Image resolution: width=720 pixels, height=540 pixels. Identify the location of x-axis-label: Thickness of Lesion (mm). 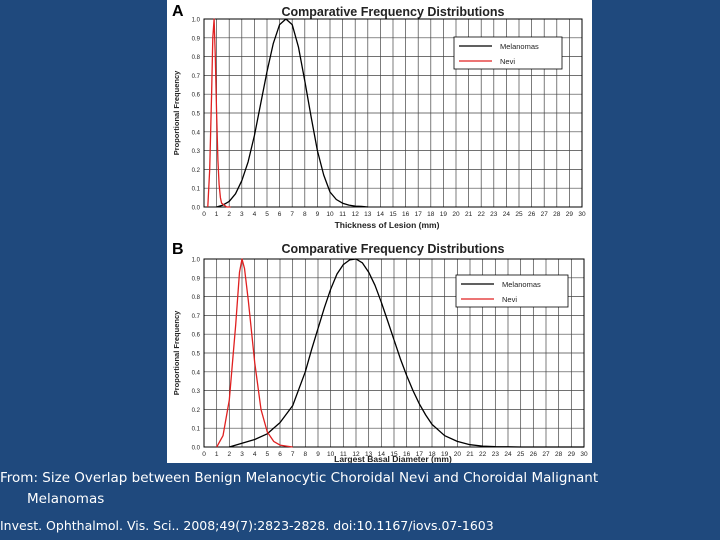
(387, 225).